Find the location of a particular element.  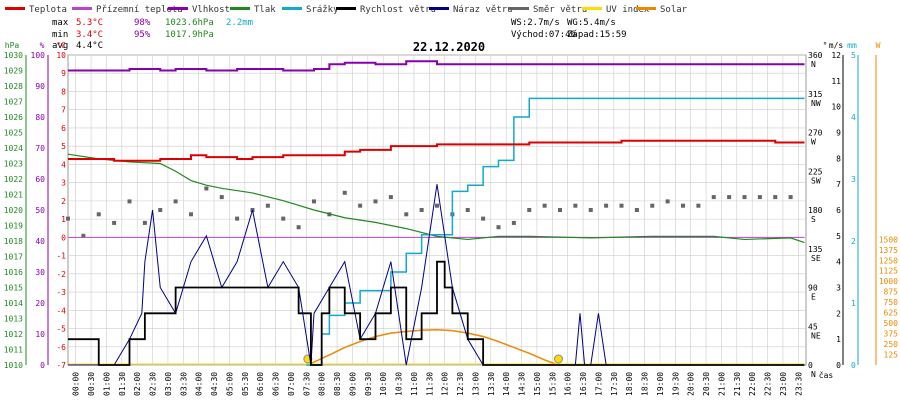

humidity-tick: 20 is located at coordinates (40, 303).